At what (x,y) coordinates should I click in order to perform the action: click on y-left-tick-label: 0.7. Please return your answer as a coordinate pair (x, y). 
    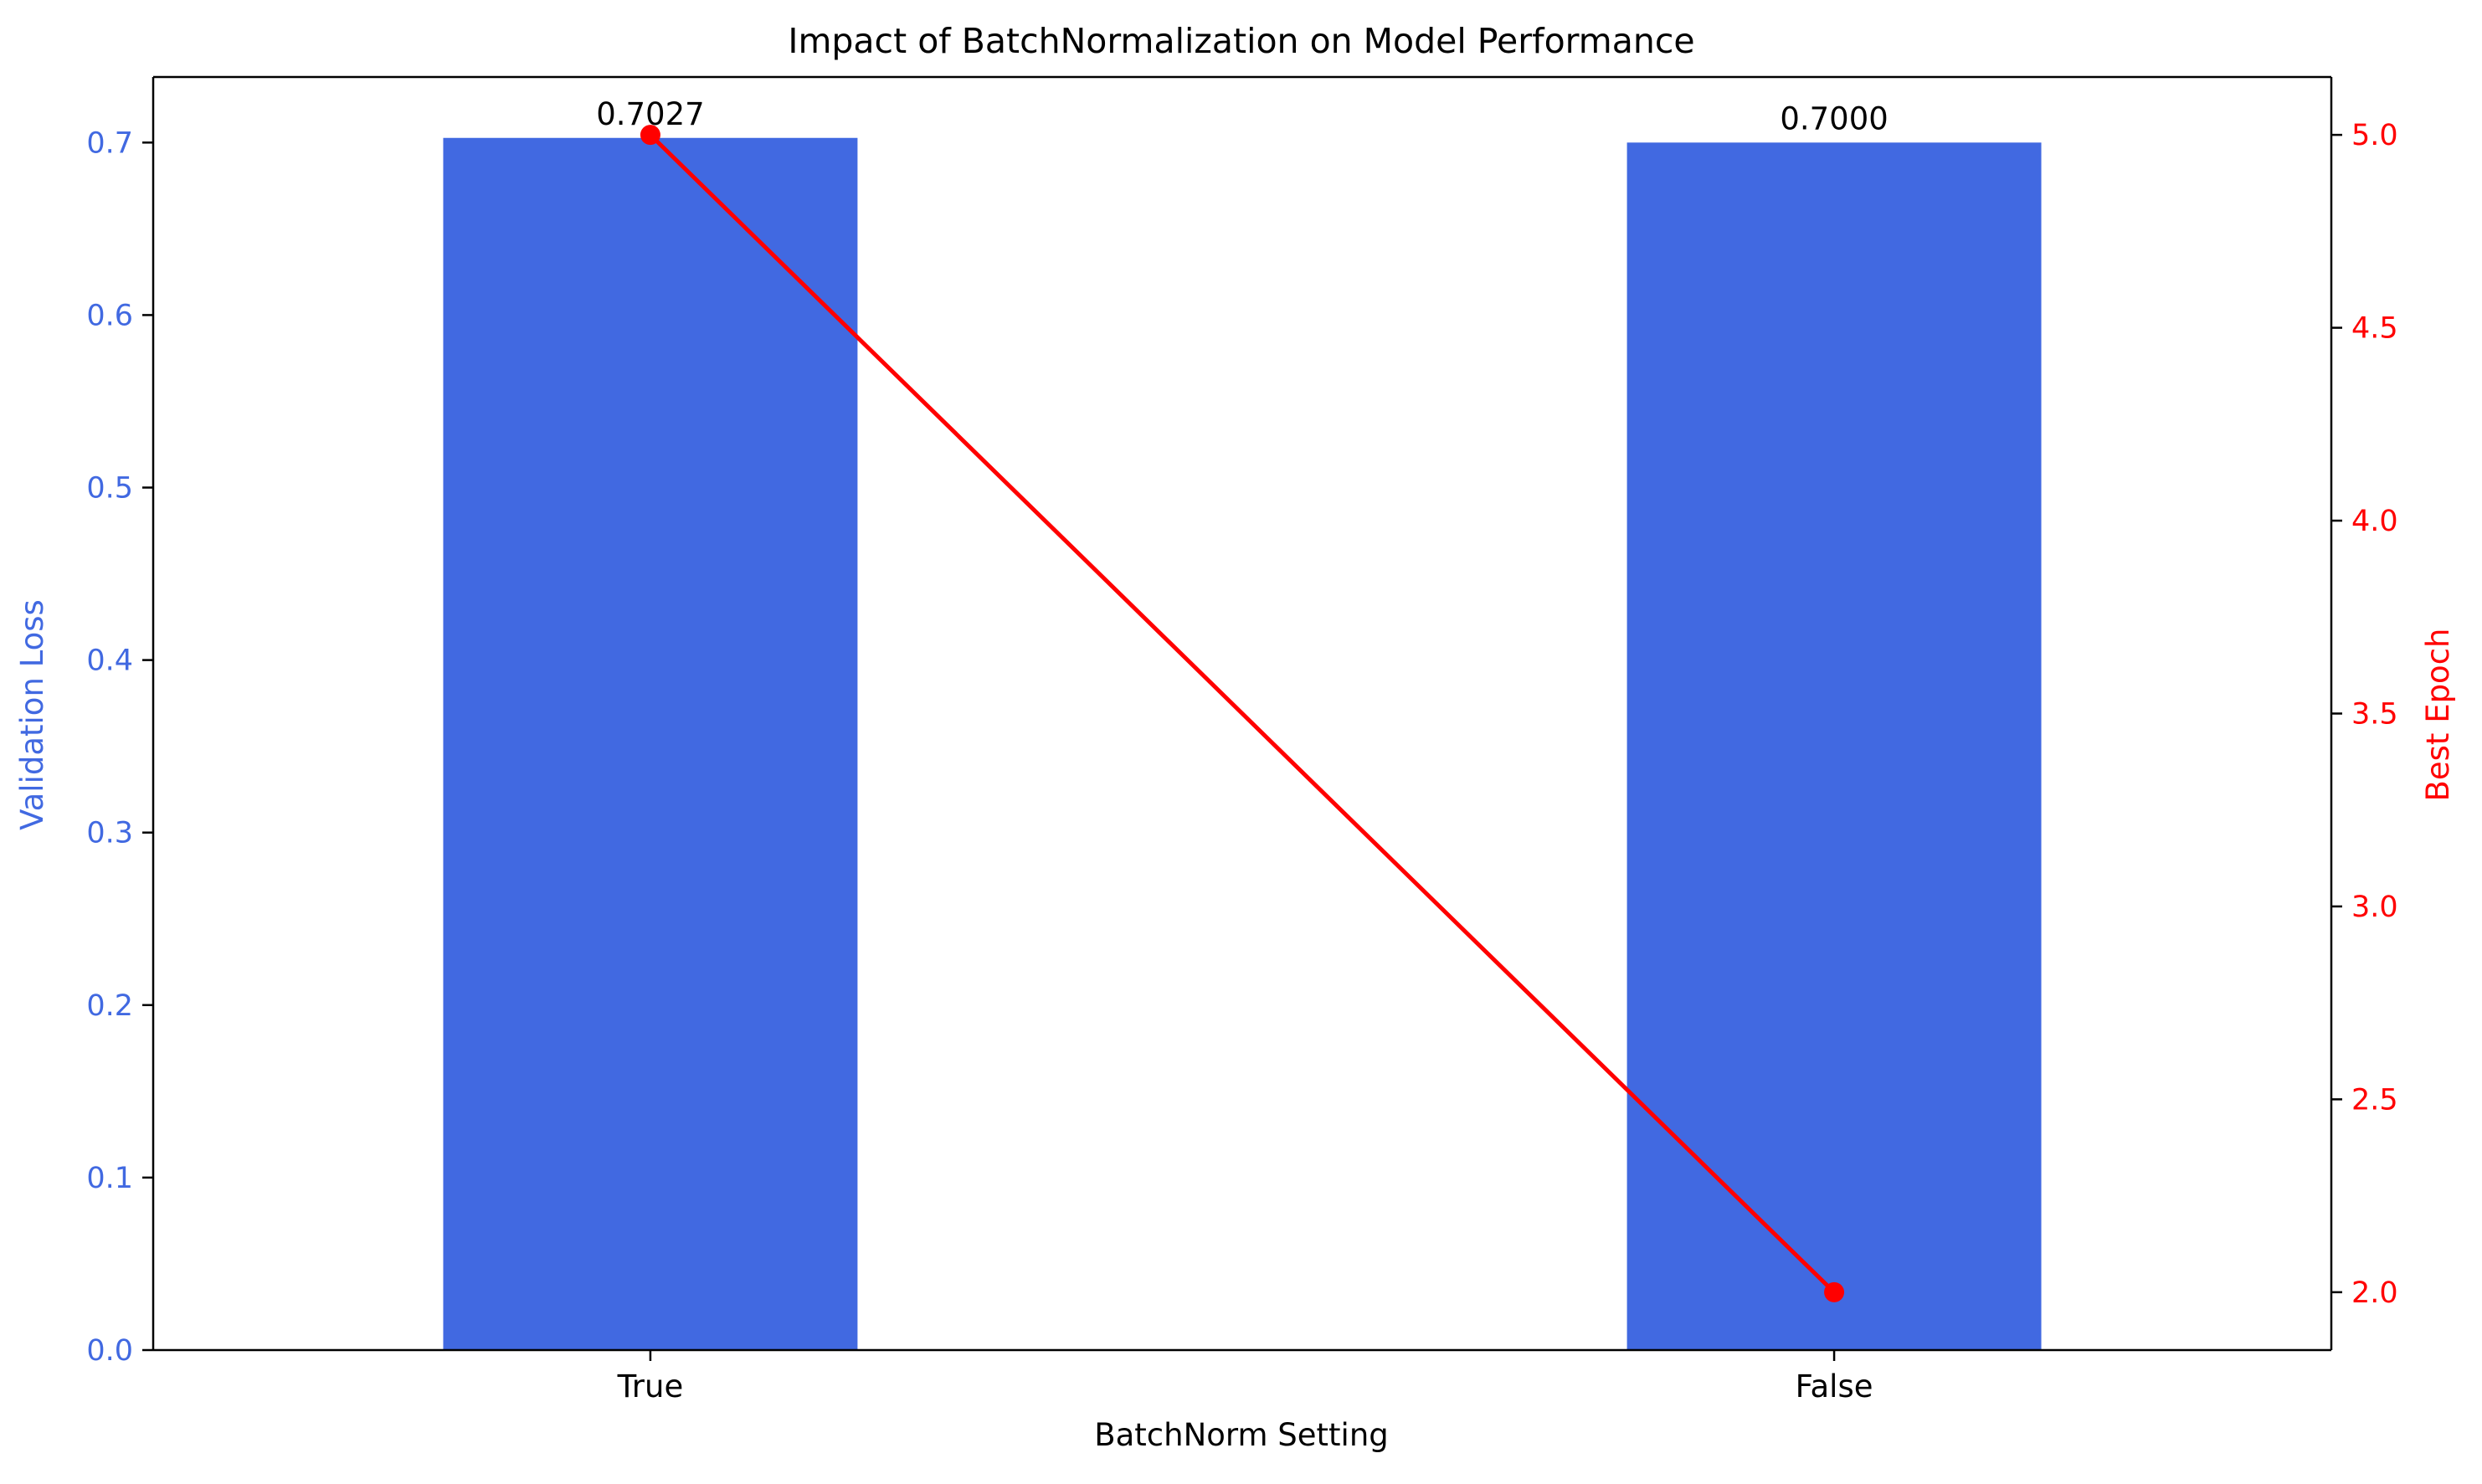
    Looking at the image, I should click on (109, 143).